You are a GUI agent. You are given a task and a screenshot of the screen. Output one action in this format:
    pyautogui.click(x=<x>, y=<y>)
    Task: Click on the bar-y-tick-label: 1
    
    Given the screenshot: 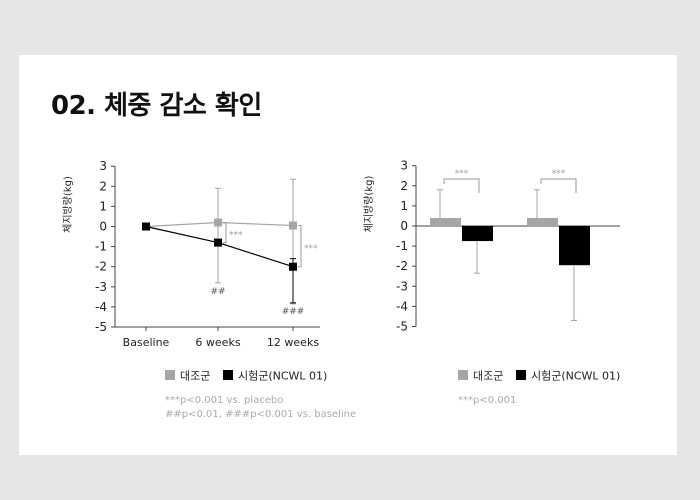 What is the action you would take?
    pyautogui.click(x=404, y=206)
    